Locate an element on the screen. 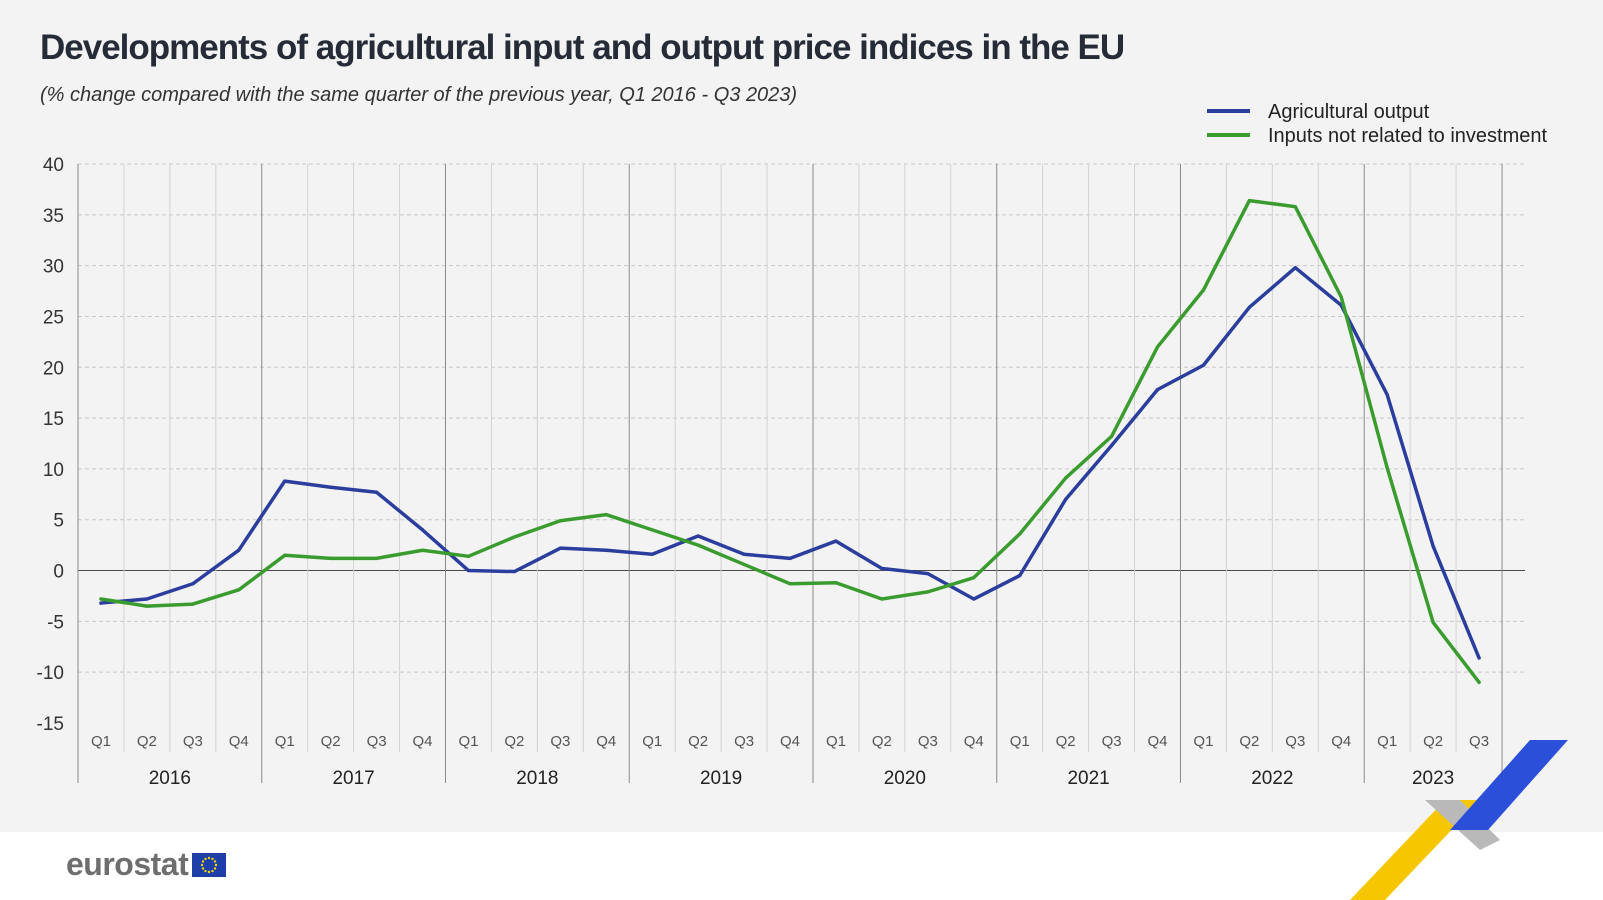  y-tick-label: 30 is located at coordinates (53, 267).